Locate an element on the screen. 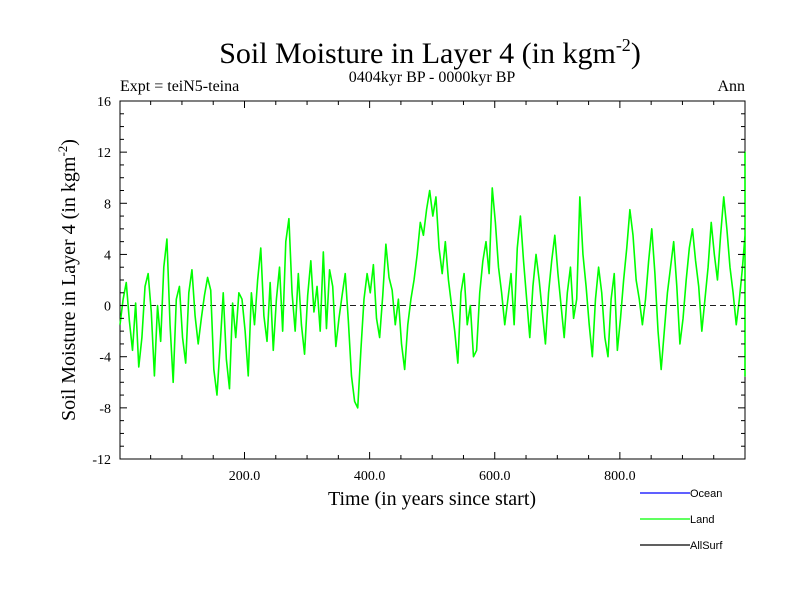  x-tick-label: 400.0 is located at coordinates (370, 476).